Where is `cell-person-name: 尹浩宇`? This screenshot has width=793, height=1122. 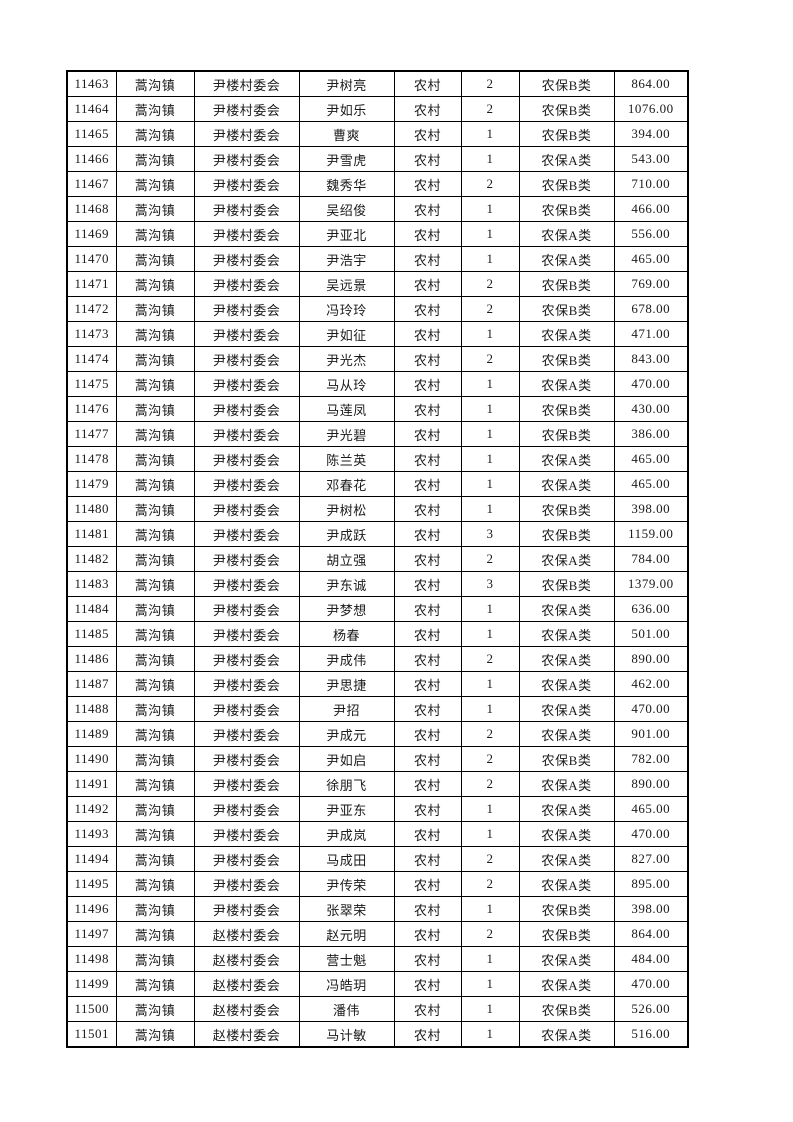
cell-person-name: 尹浩宇 is located at coordinates (346, 259).